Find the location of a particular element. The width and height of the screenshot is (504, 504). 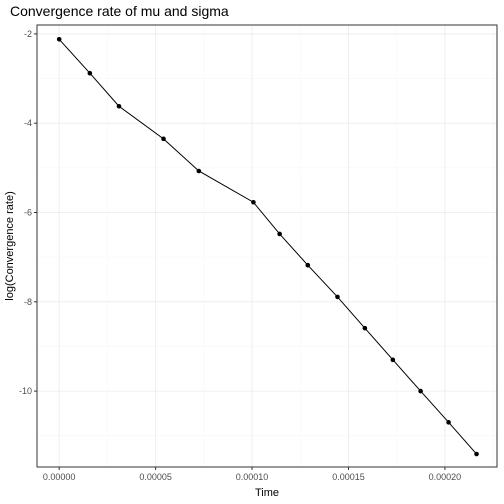

y-axis: -10 -8 -6 -4 -2 is located at coordinates (28, 212).